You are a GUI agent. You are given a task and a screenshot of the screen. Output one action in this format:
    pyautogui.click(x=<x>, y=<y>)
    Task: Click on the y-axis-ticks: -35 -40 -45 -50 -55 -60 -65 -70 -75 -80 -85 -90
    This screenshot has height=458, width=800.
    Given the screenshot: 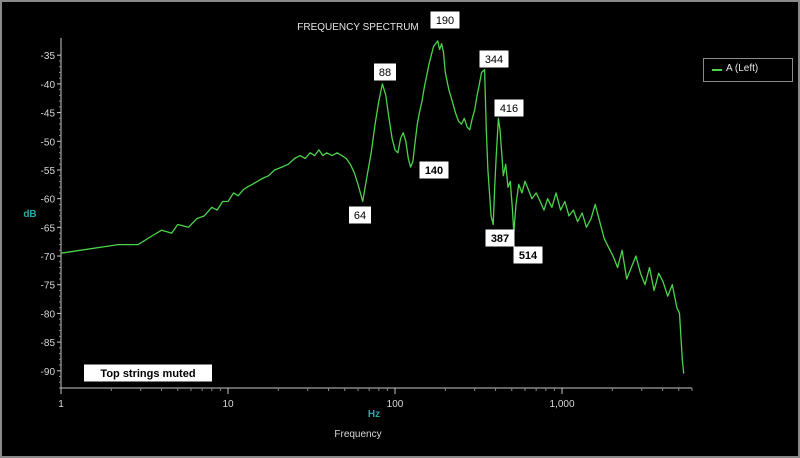 What is the action you would take?
    pyautogui.click(x=51, y=220)
    